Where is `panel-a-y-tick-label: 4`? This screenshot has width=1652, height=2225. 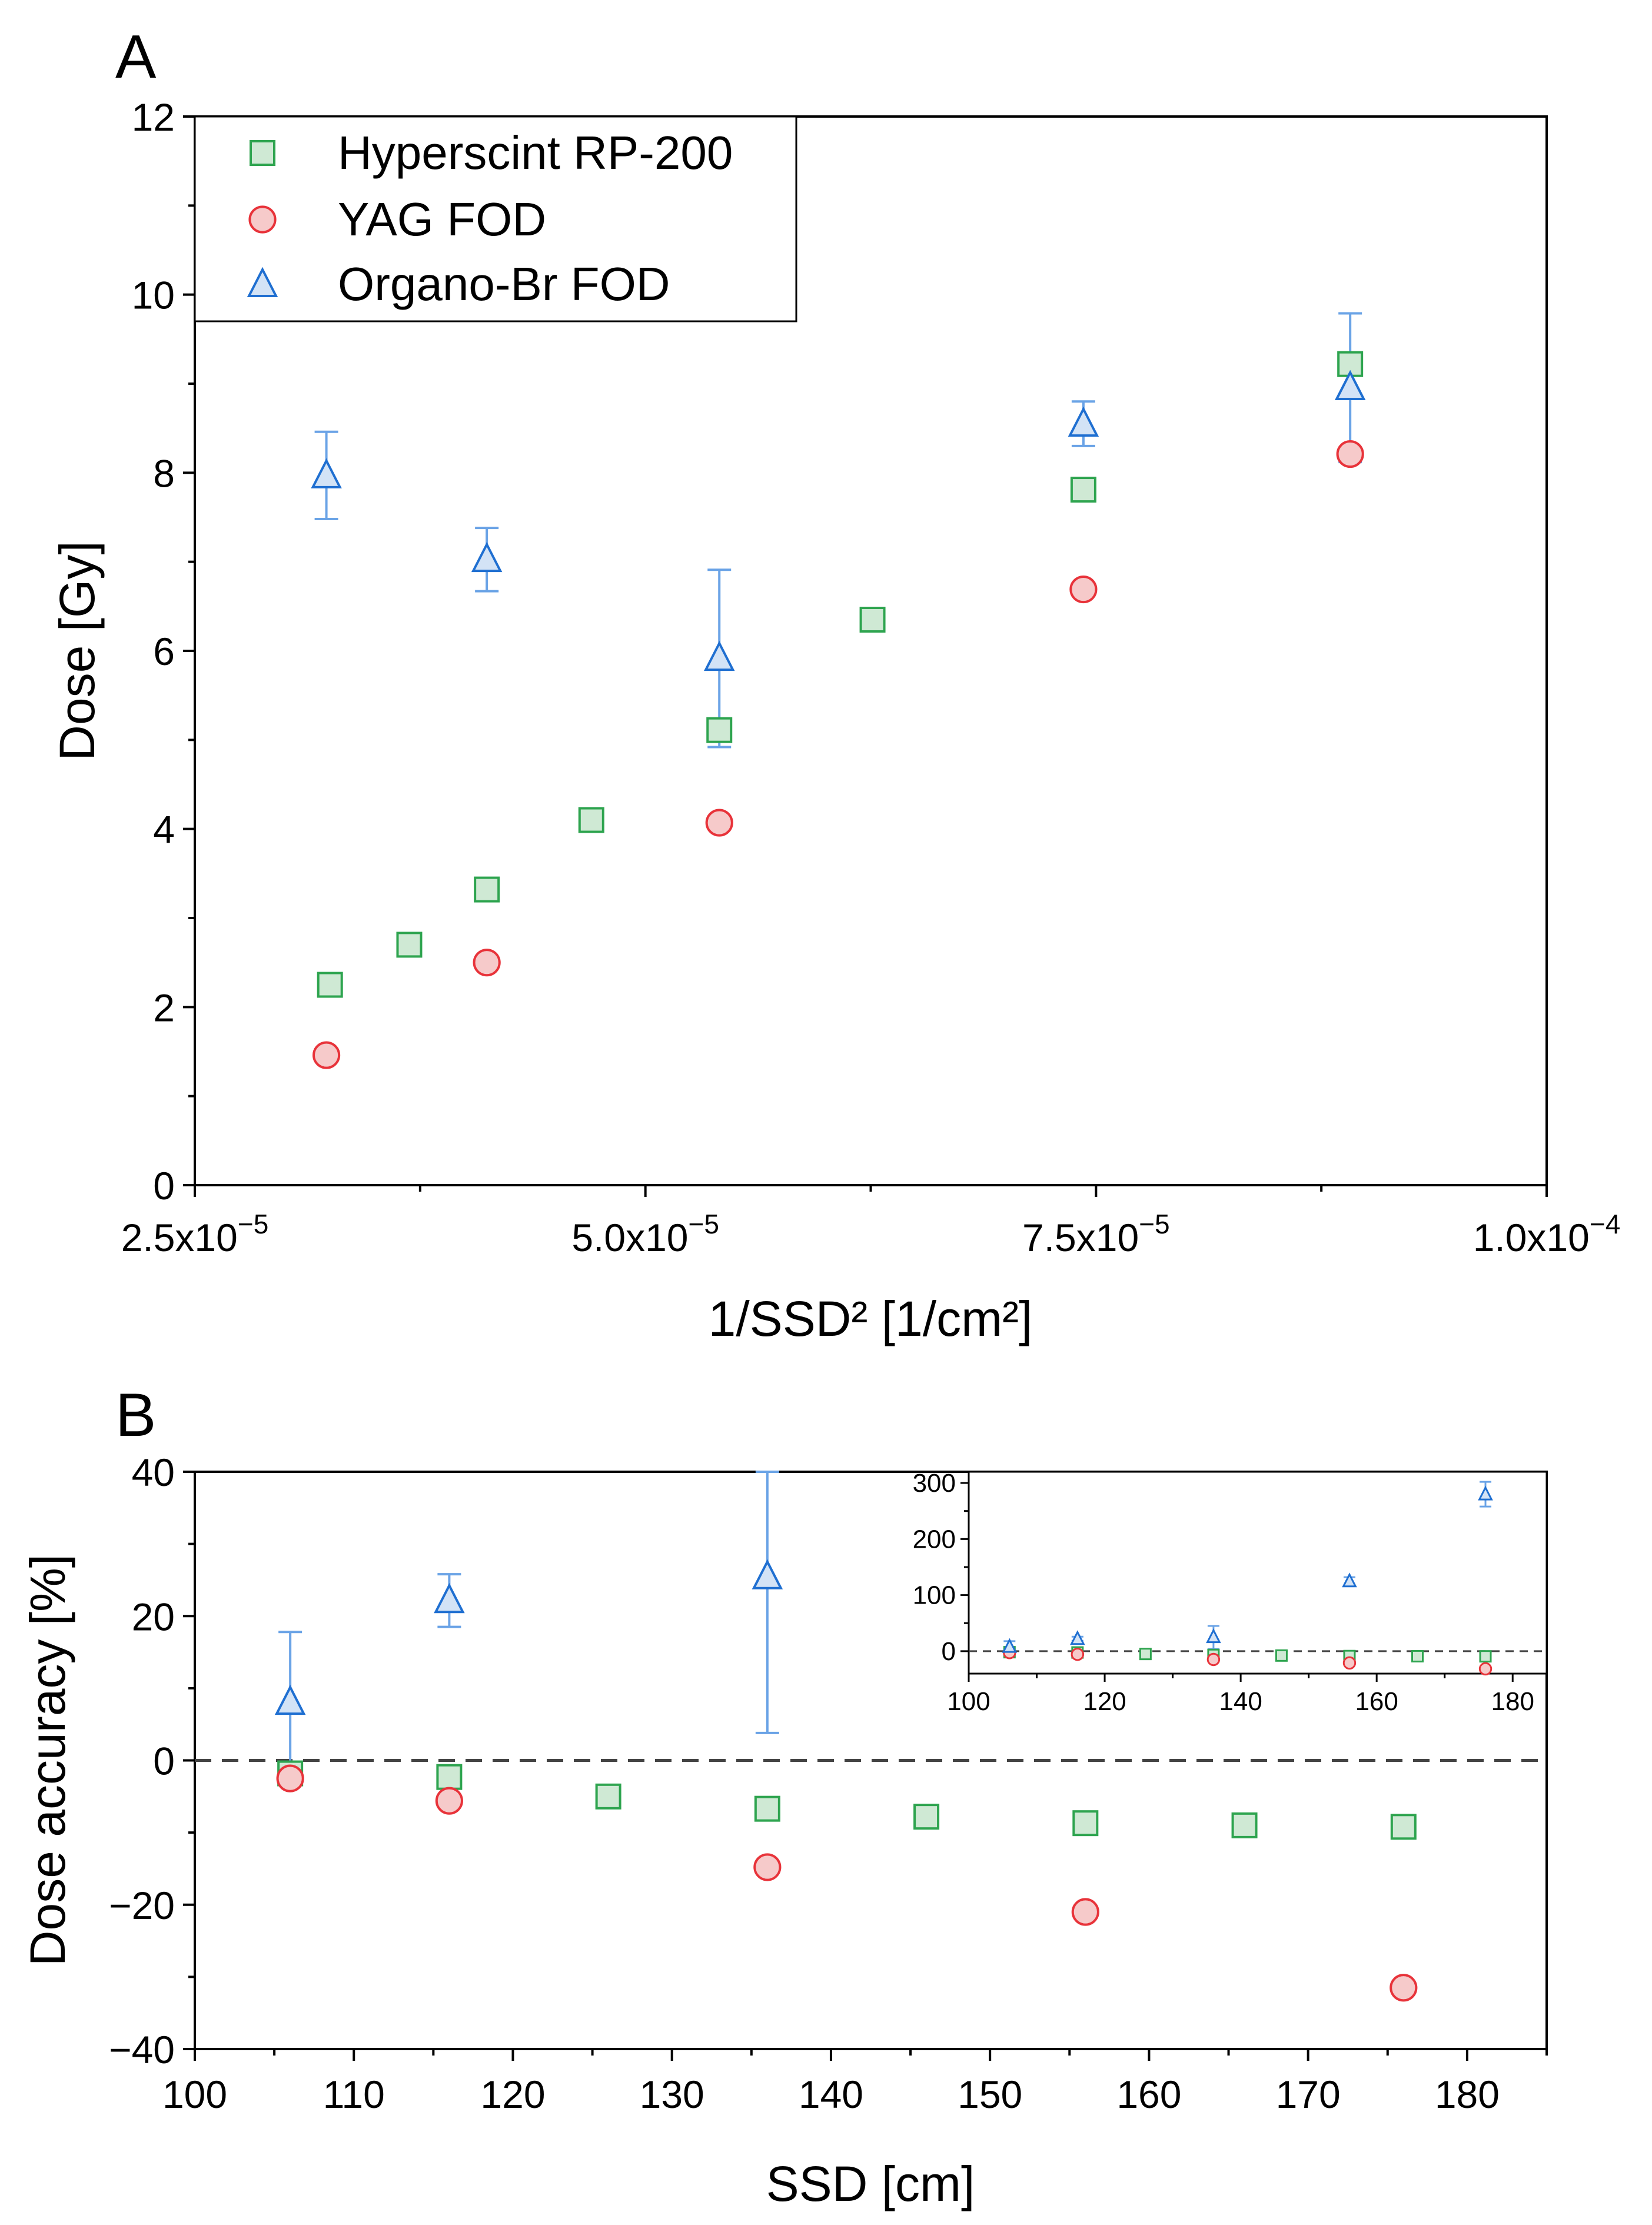 panel-a-y-tick-label: 4 is located at coordinates (164, 830).